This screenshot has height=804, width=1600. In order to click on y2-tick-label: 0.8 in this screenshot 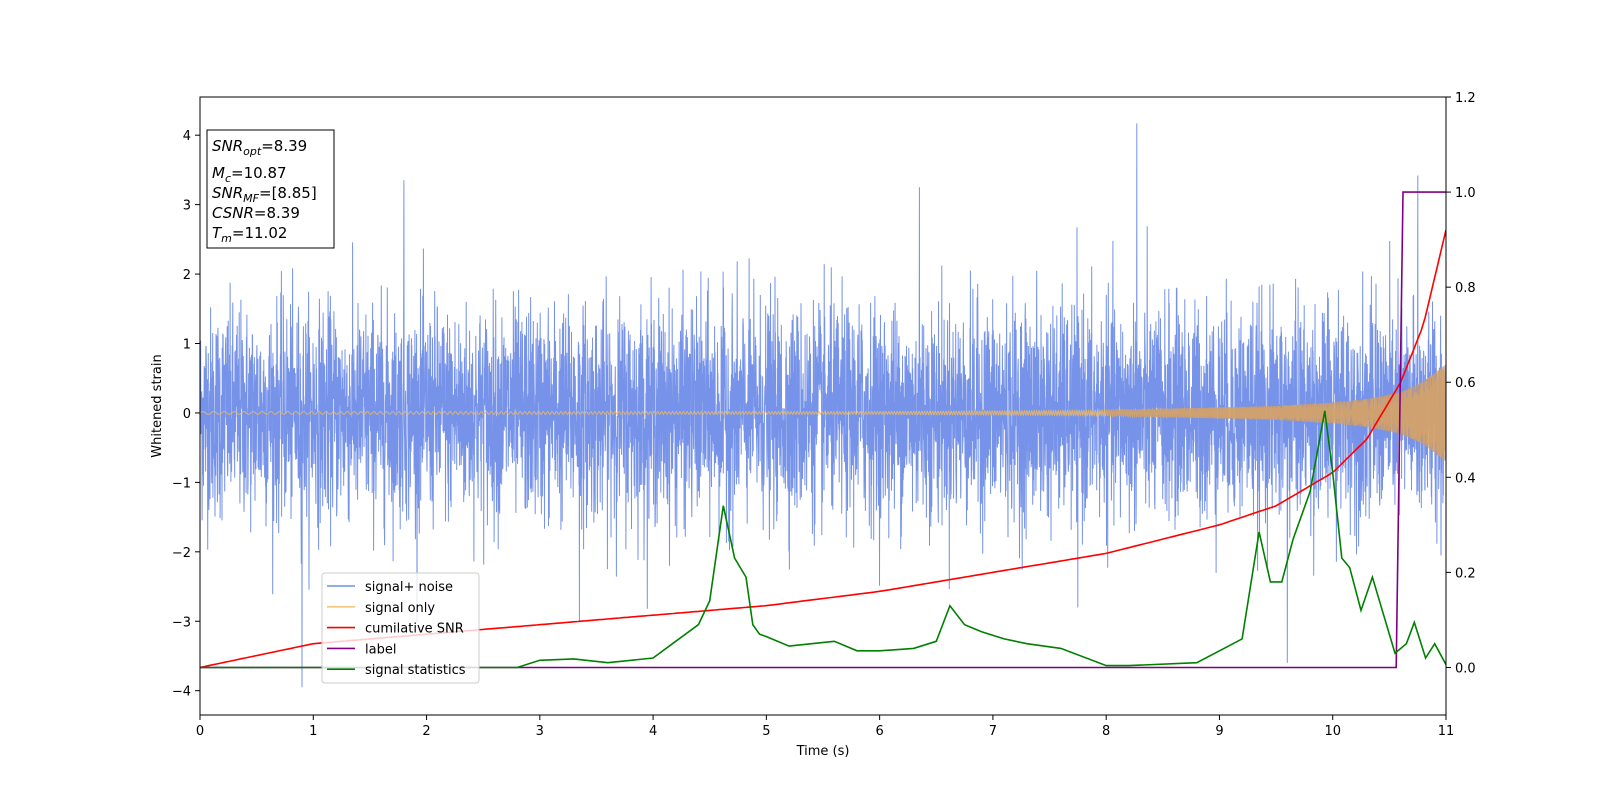, I will do `click(1465, 288)`.